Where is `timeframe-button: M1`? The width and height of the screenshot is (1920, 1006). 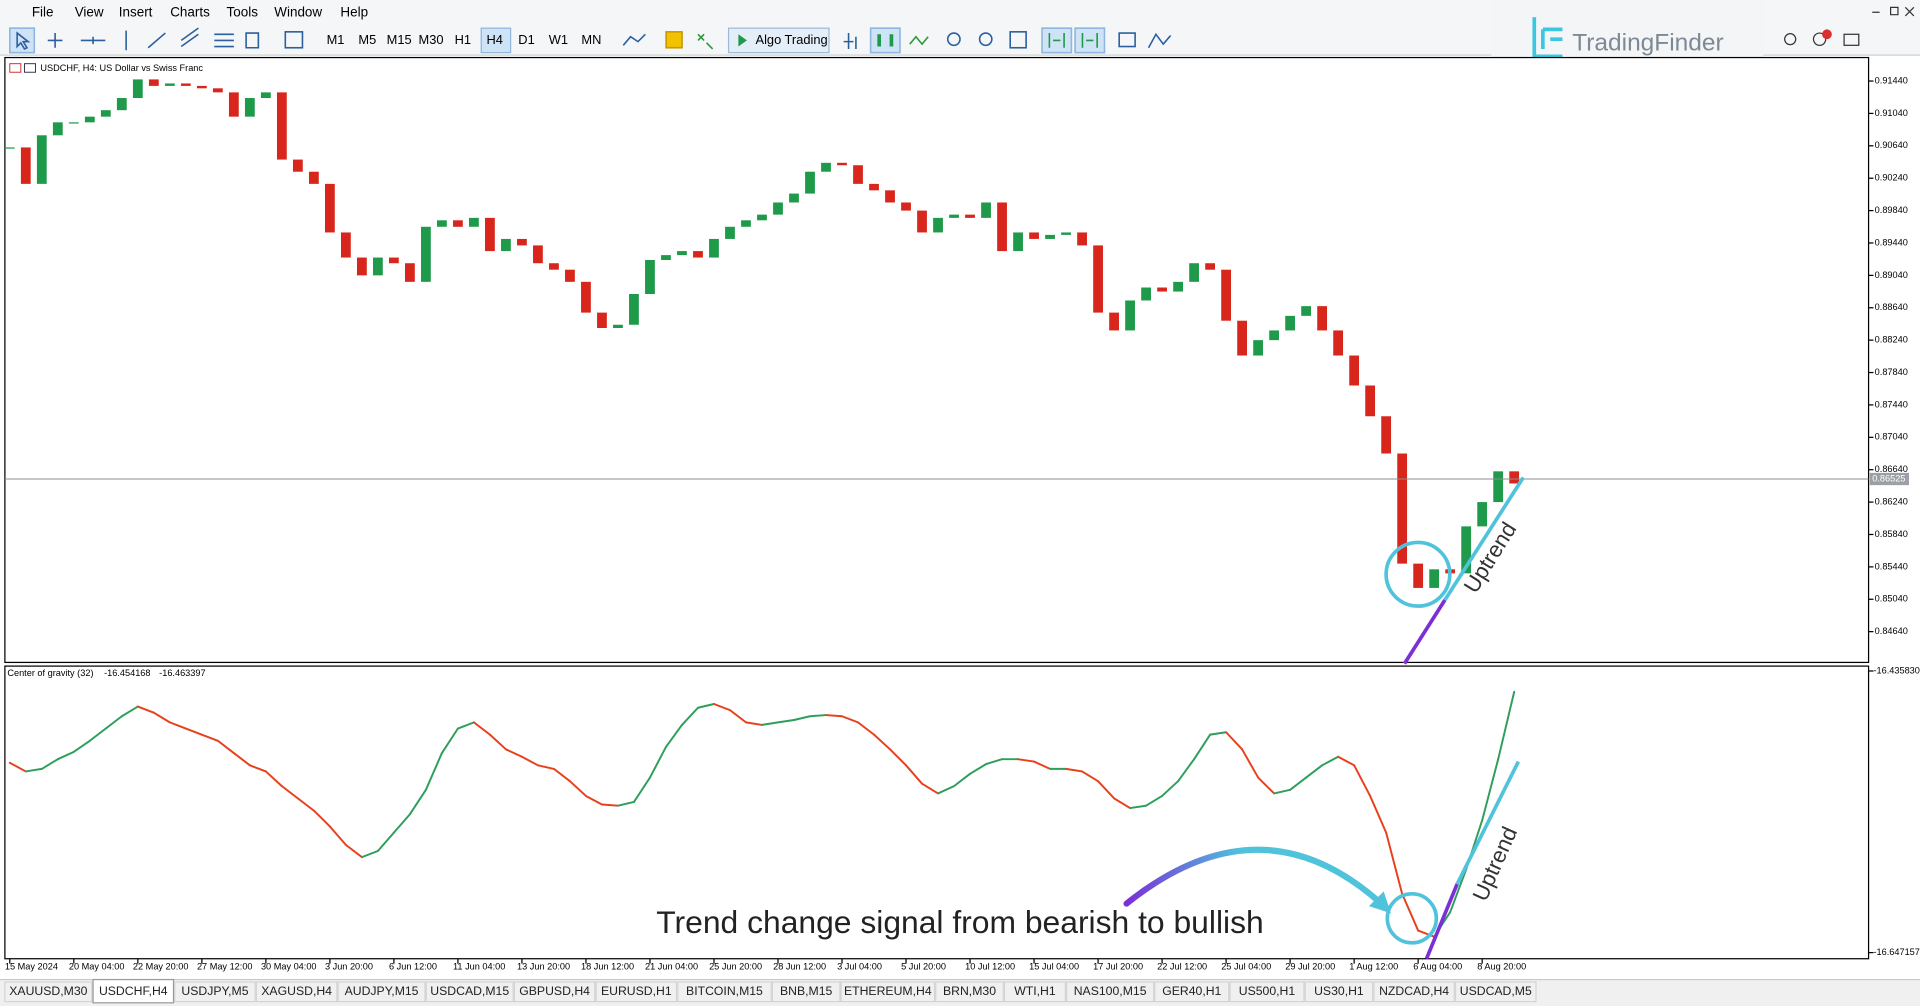
timeframe-button: M1 is located at coordinates (336, 39).